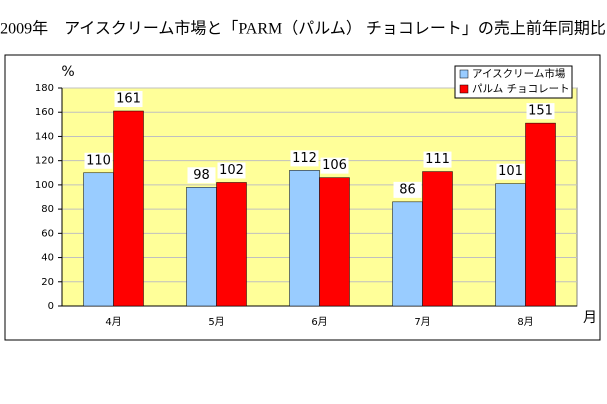 Image resolution: width=607 pixels, height=404 pixels. I want to click on value-label: 112, so click(304, 158).